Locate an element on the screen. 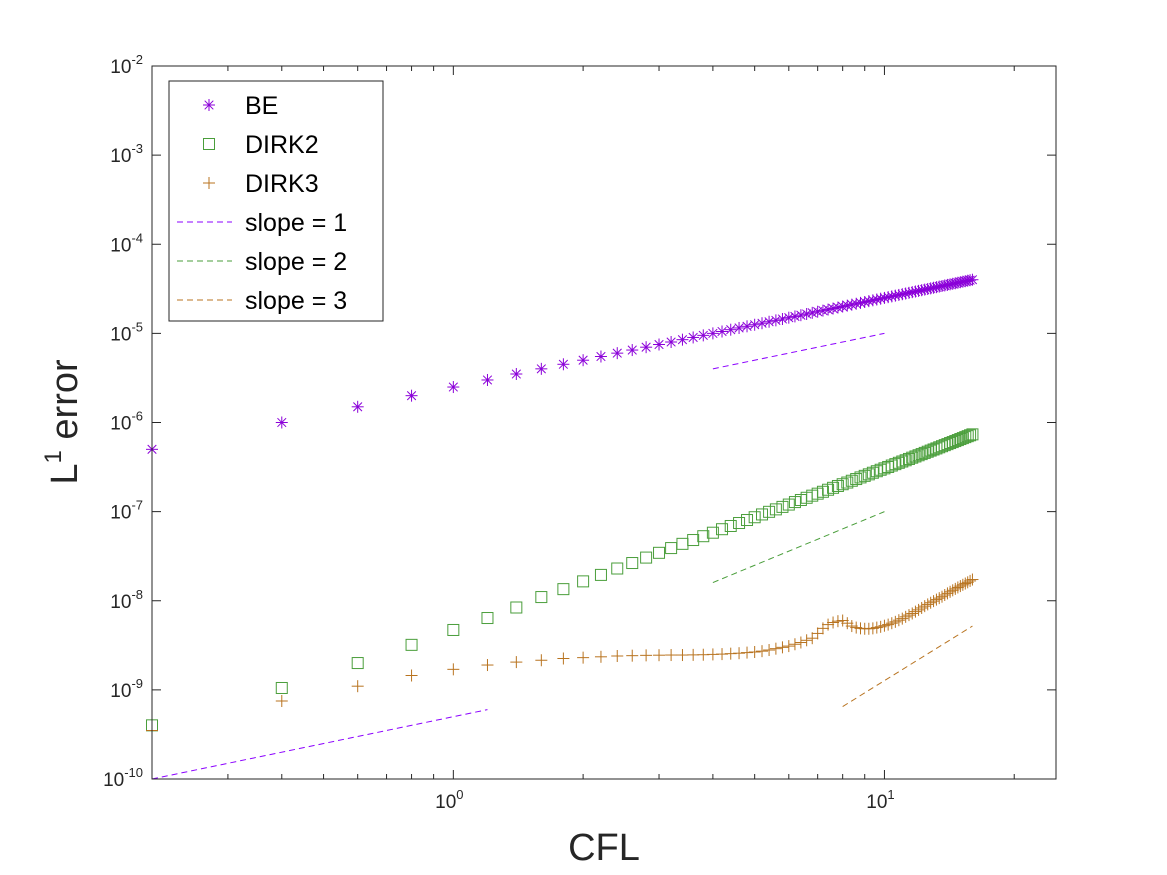 This screenshot has width=1167, height=875. x-tick-labels: 100 101 is located at coordinates (664, 800).